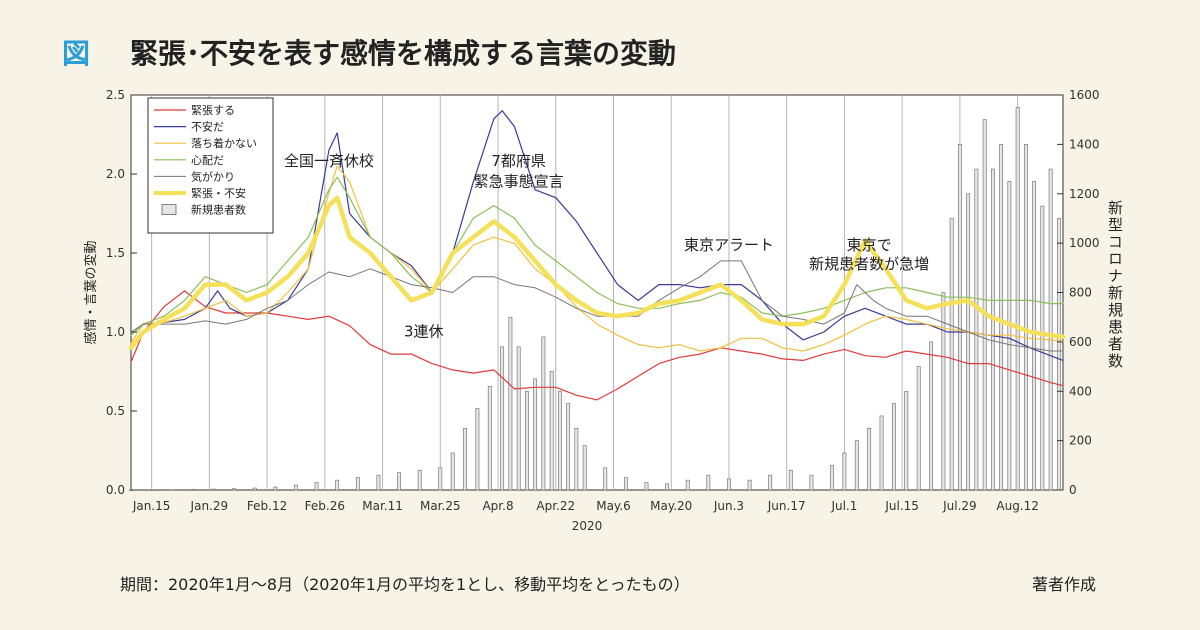 Image resolution: width=1200 pixels, height=630 pixels. What do you see at coordinates (218, 193) in the screenshot?
I see `legend-label: 緊張・不安` at bounding box center [218, 193].